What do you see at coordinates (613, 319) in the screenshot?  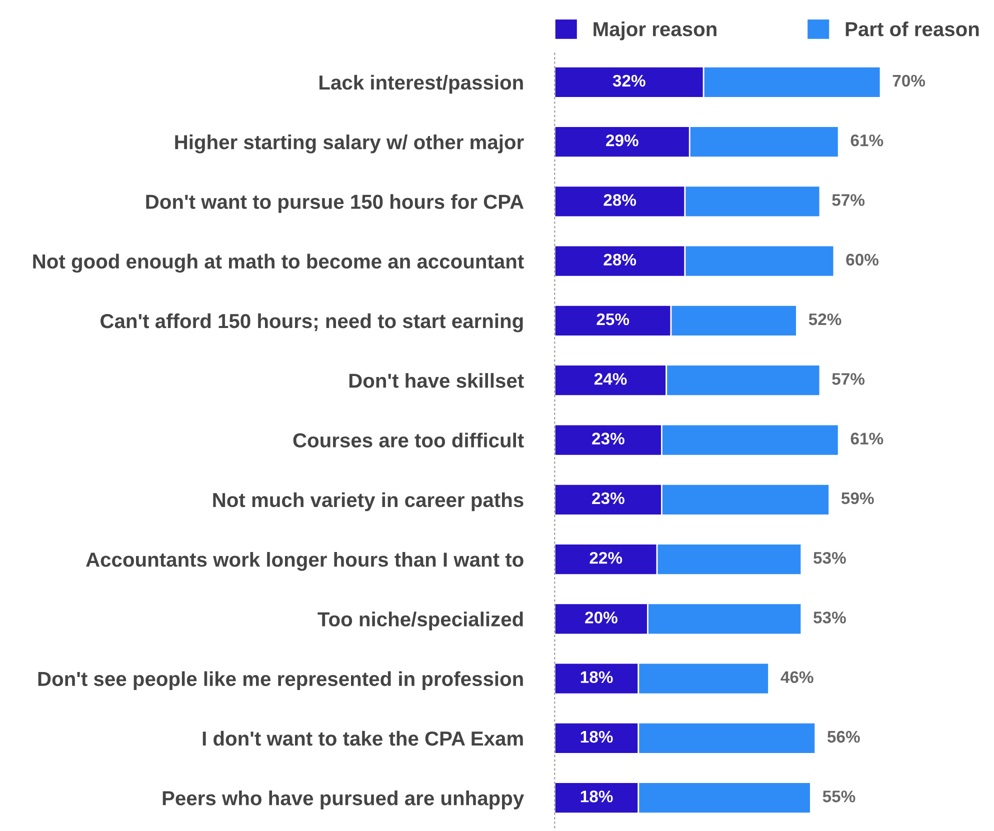 I see `data-label: 25%` at bounding box center [613, 319].